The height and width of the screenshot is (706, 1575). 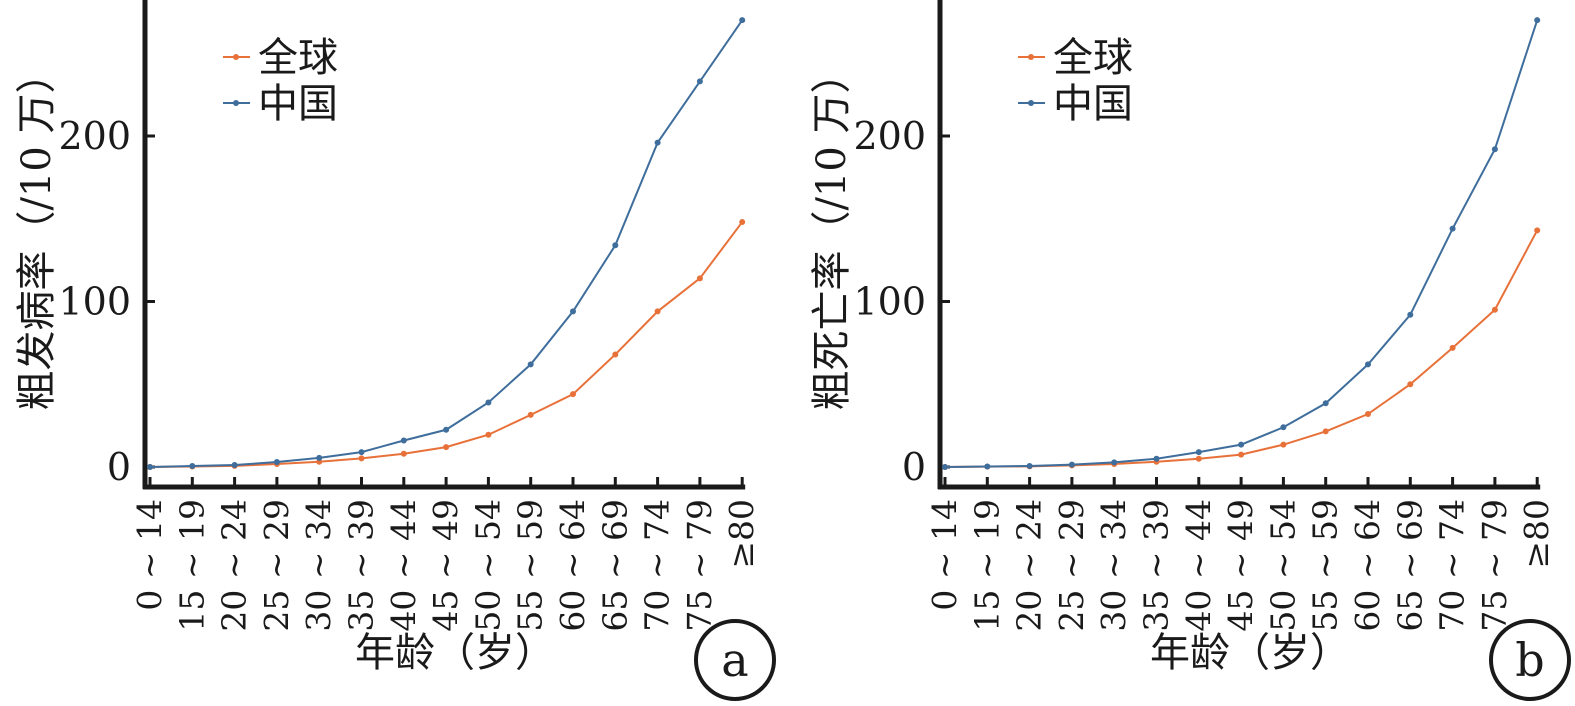 I want to click on panel-label: a, so click(x=734, y=660).